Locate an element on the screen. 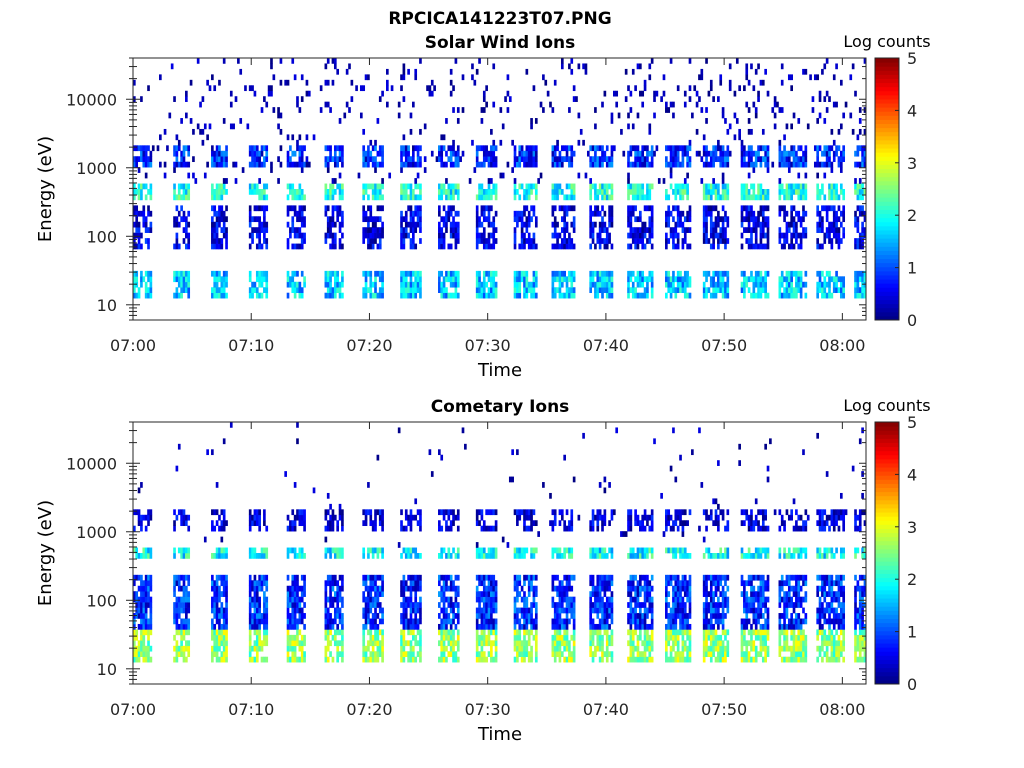  colorbar-segment is located at coordinates (887, 224).